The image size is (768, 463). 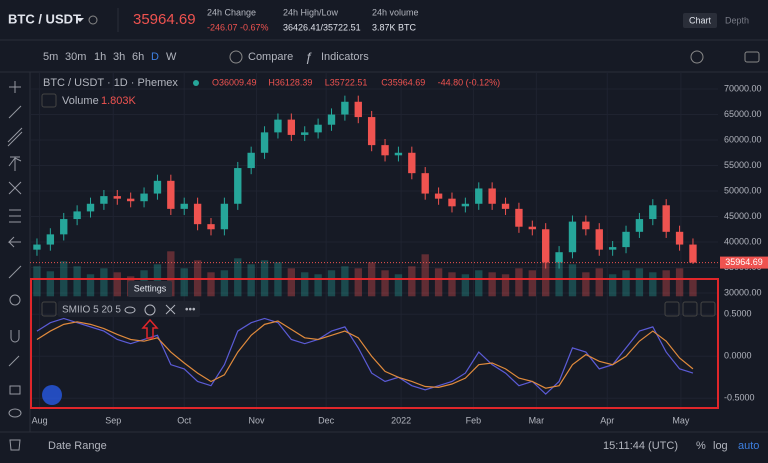 What do you see at coordinates (270, 57) in the screenshot?
I see `compare: Compare` at bounding box center [270, 57].